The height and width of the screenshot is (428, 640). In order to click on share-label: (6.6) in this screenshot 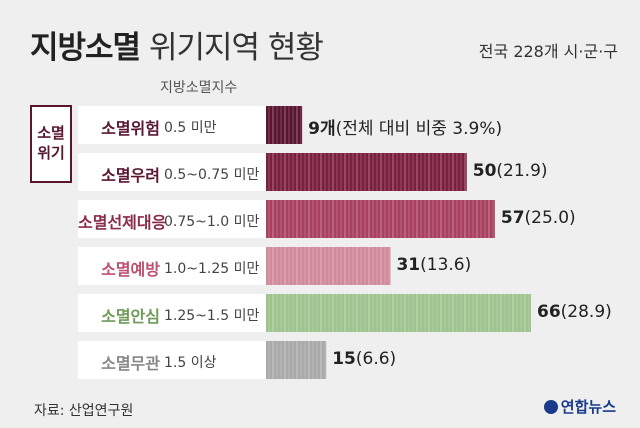, I will do `click(376, 359)`.